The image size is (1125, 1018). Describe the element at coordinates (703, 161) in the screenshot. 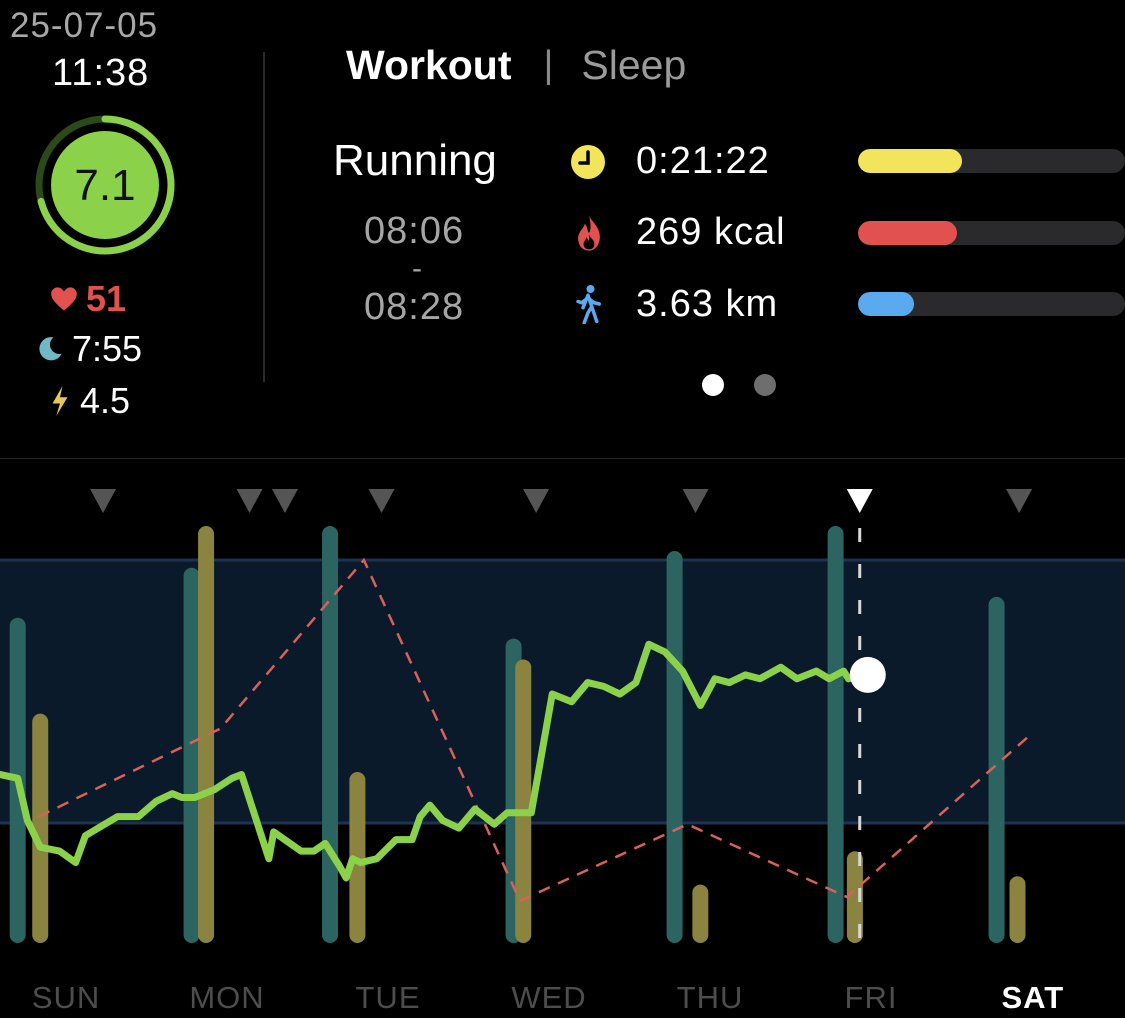

I see `duration-value: 0:21:22` at that location.